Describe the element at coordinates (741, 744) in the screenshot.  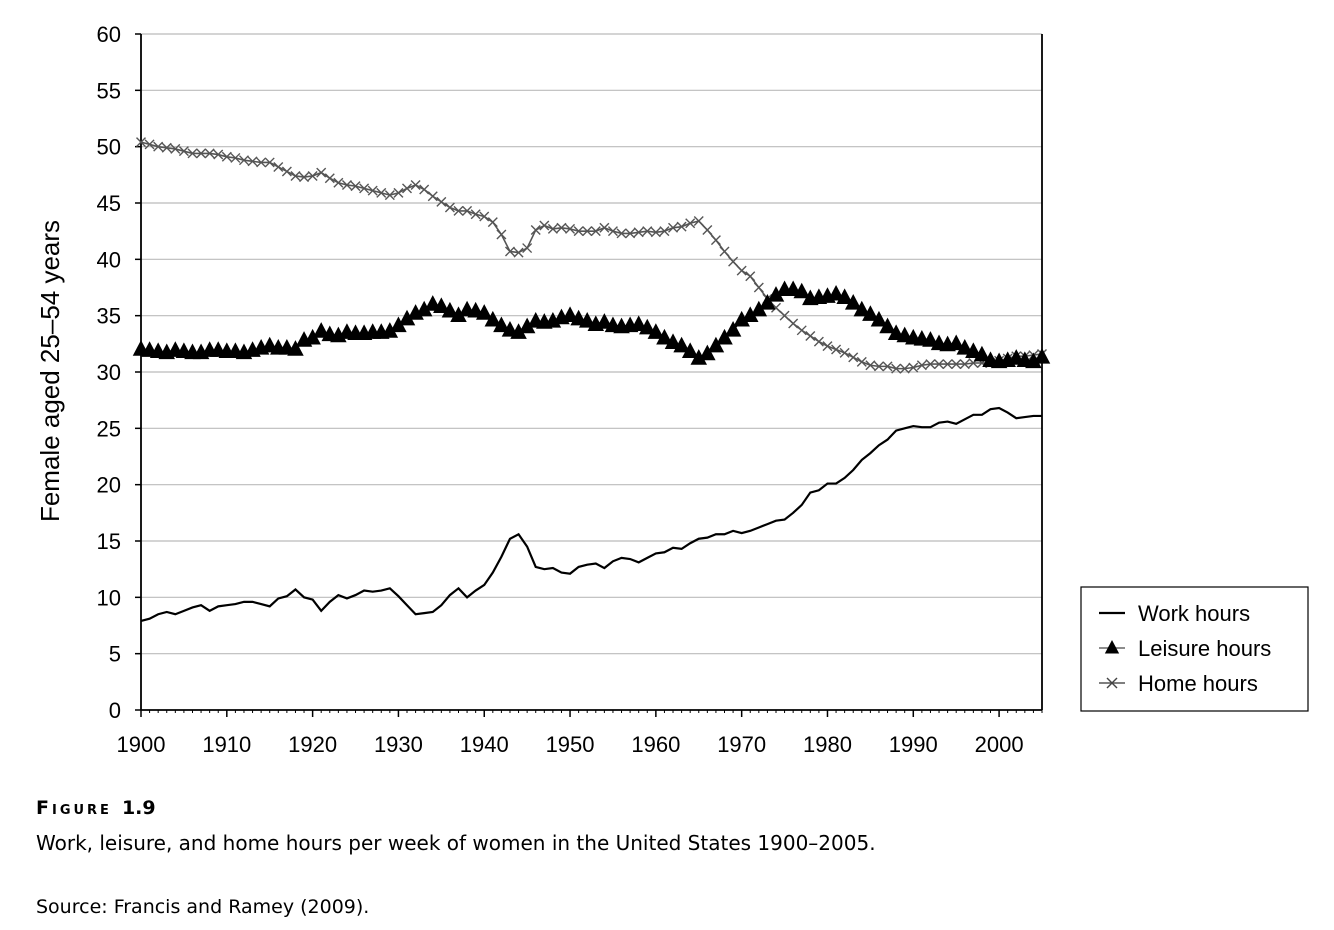
I see `x-tick-label: 1970` at that location.